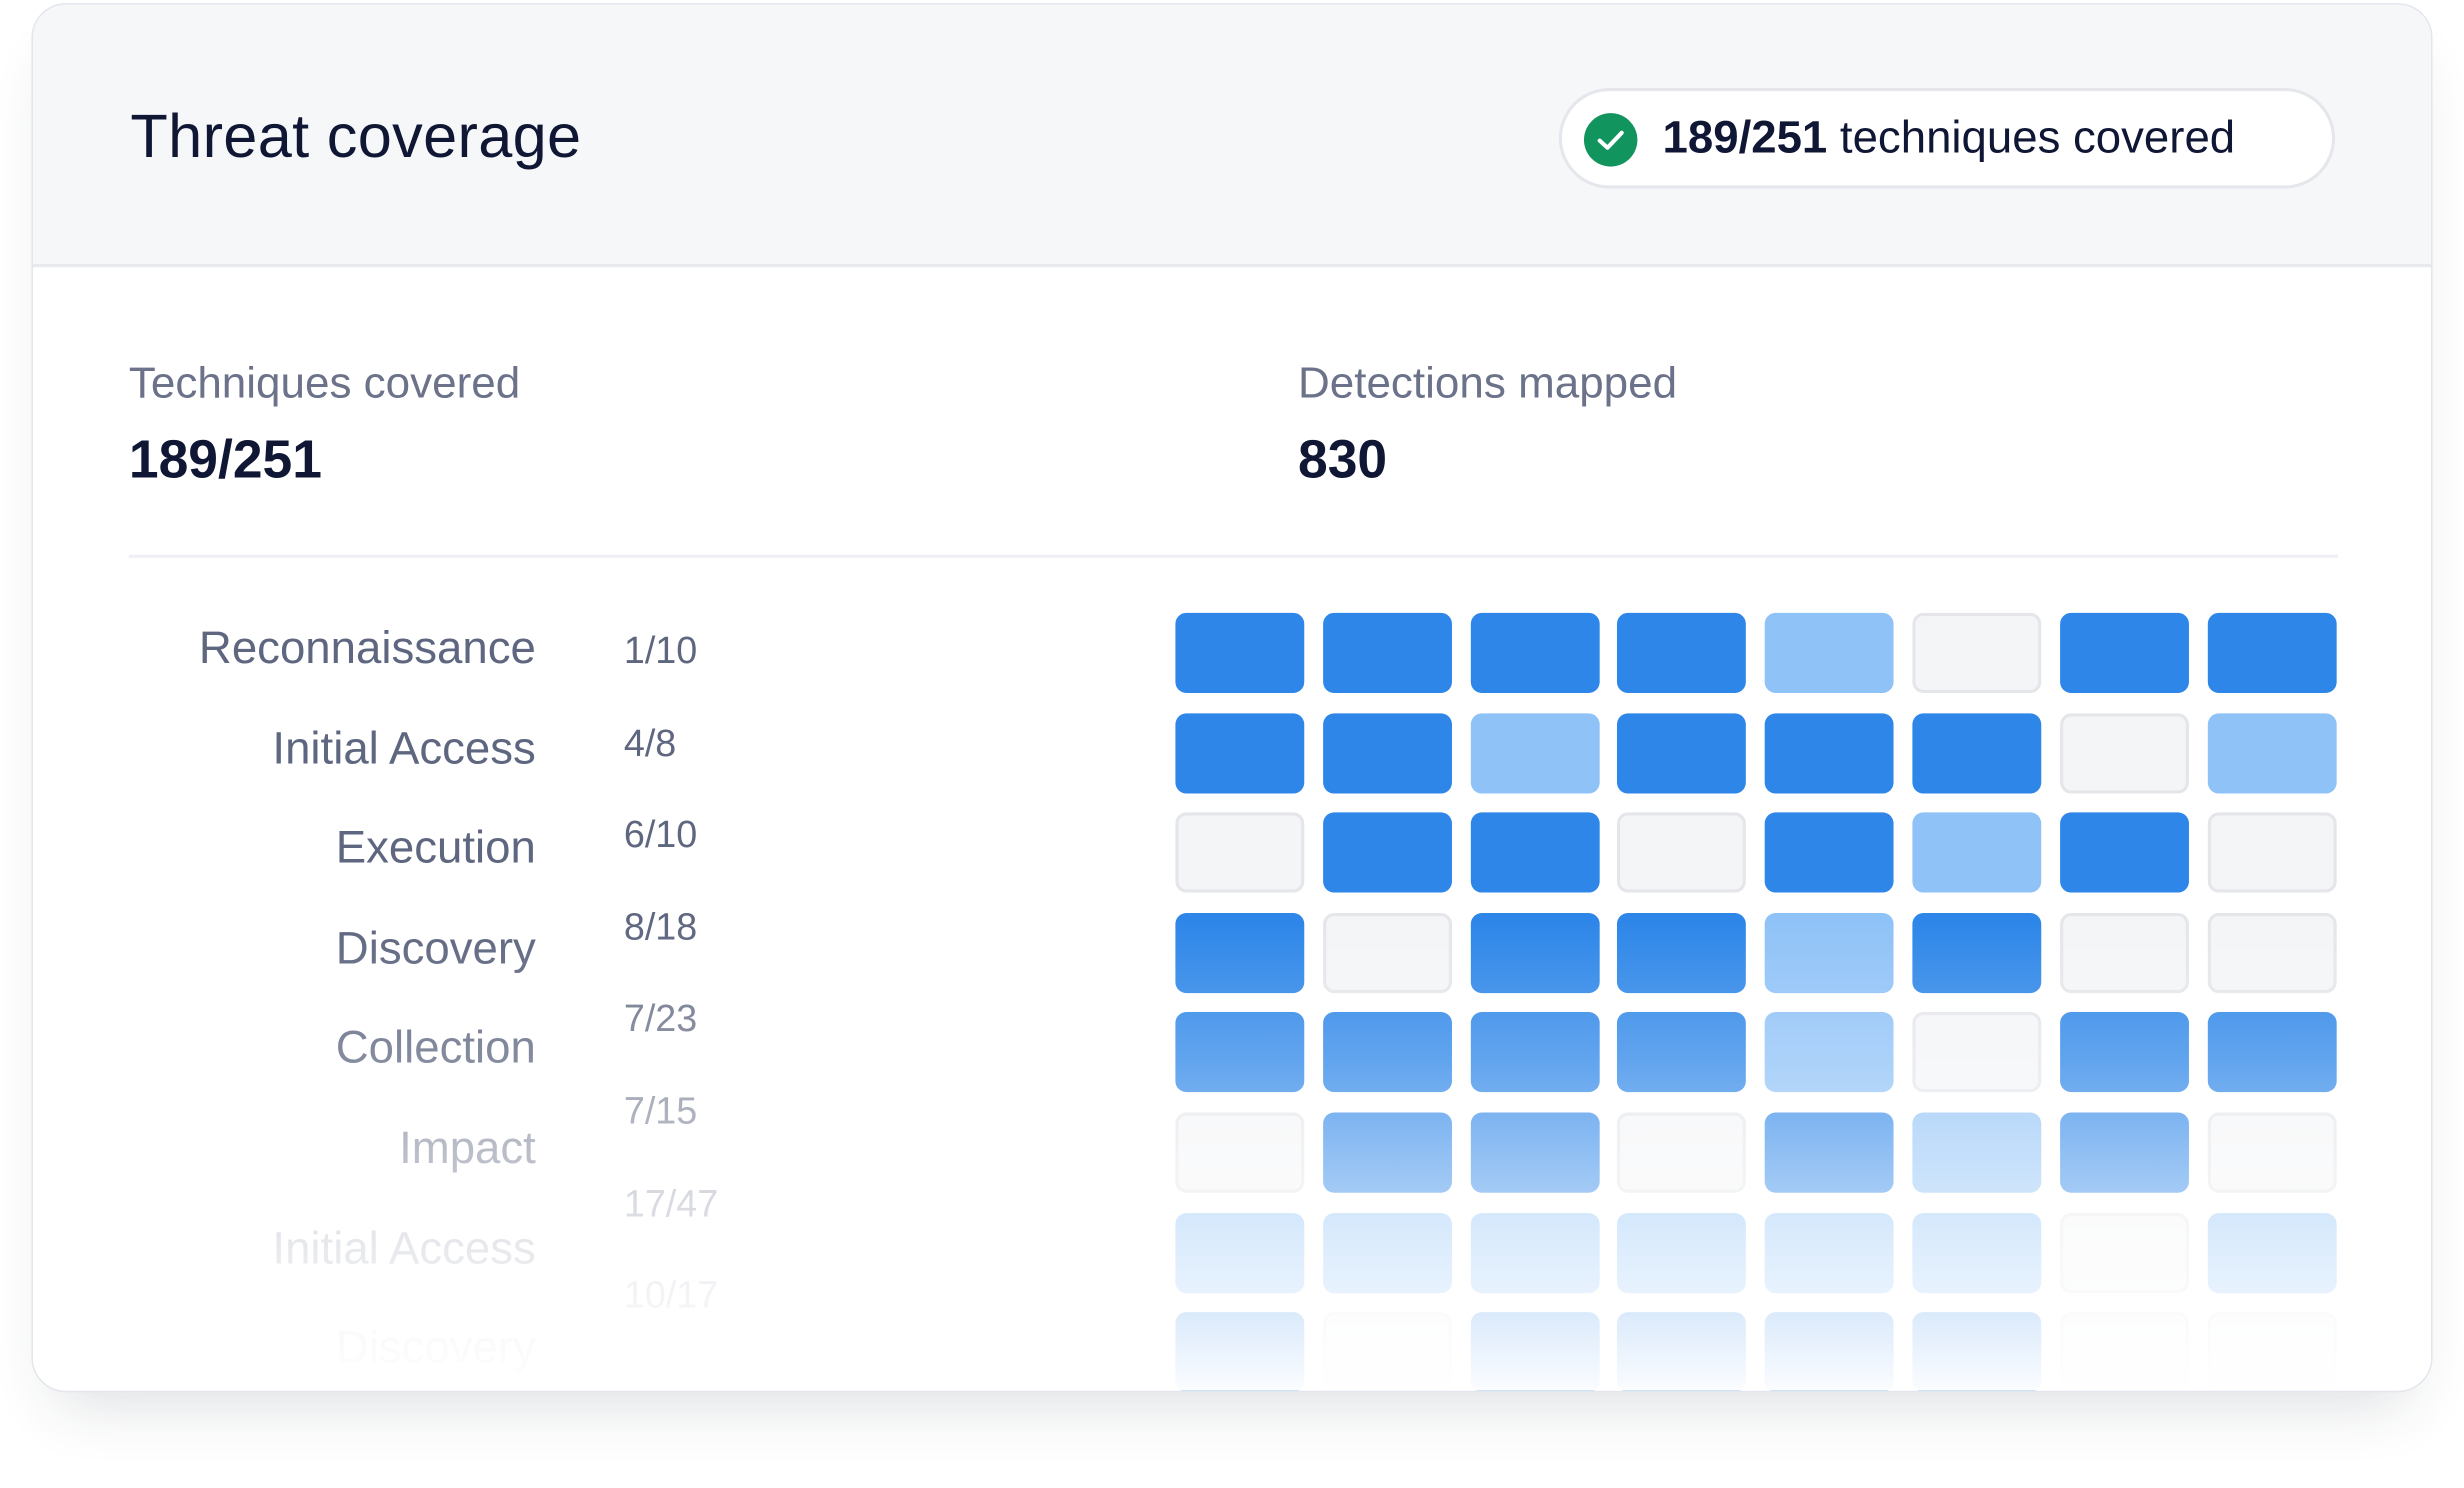 The image size is (2464, 1488). Describe the element at coordinates (660, 1019) in the screenshot. I see `tactic-count: 7/23` at that location.